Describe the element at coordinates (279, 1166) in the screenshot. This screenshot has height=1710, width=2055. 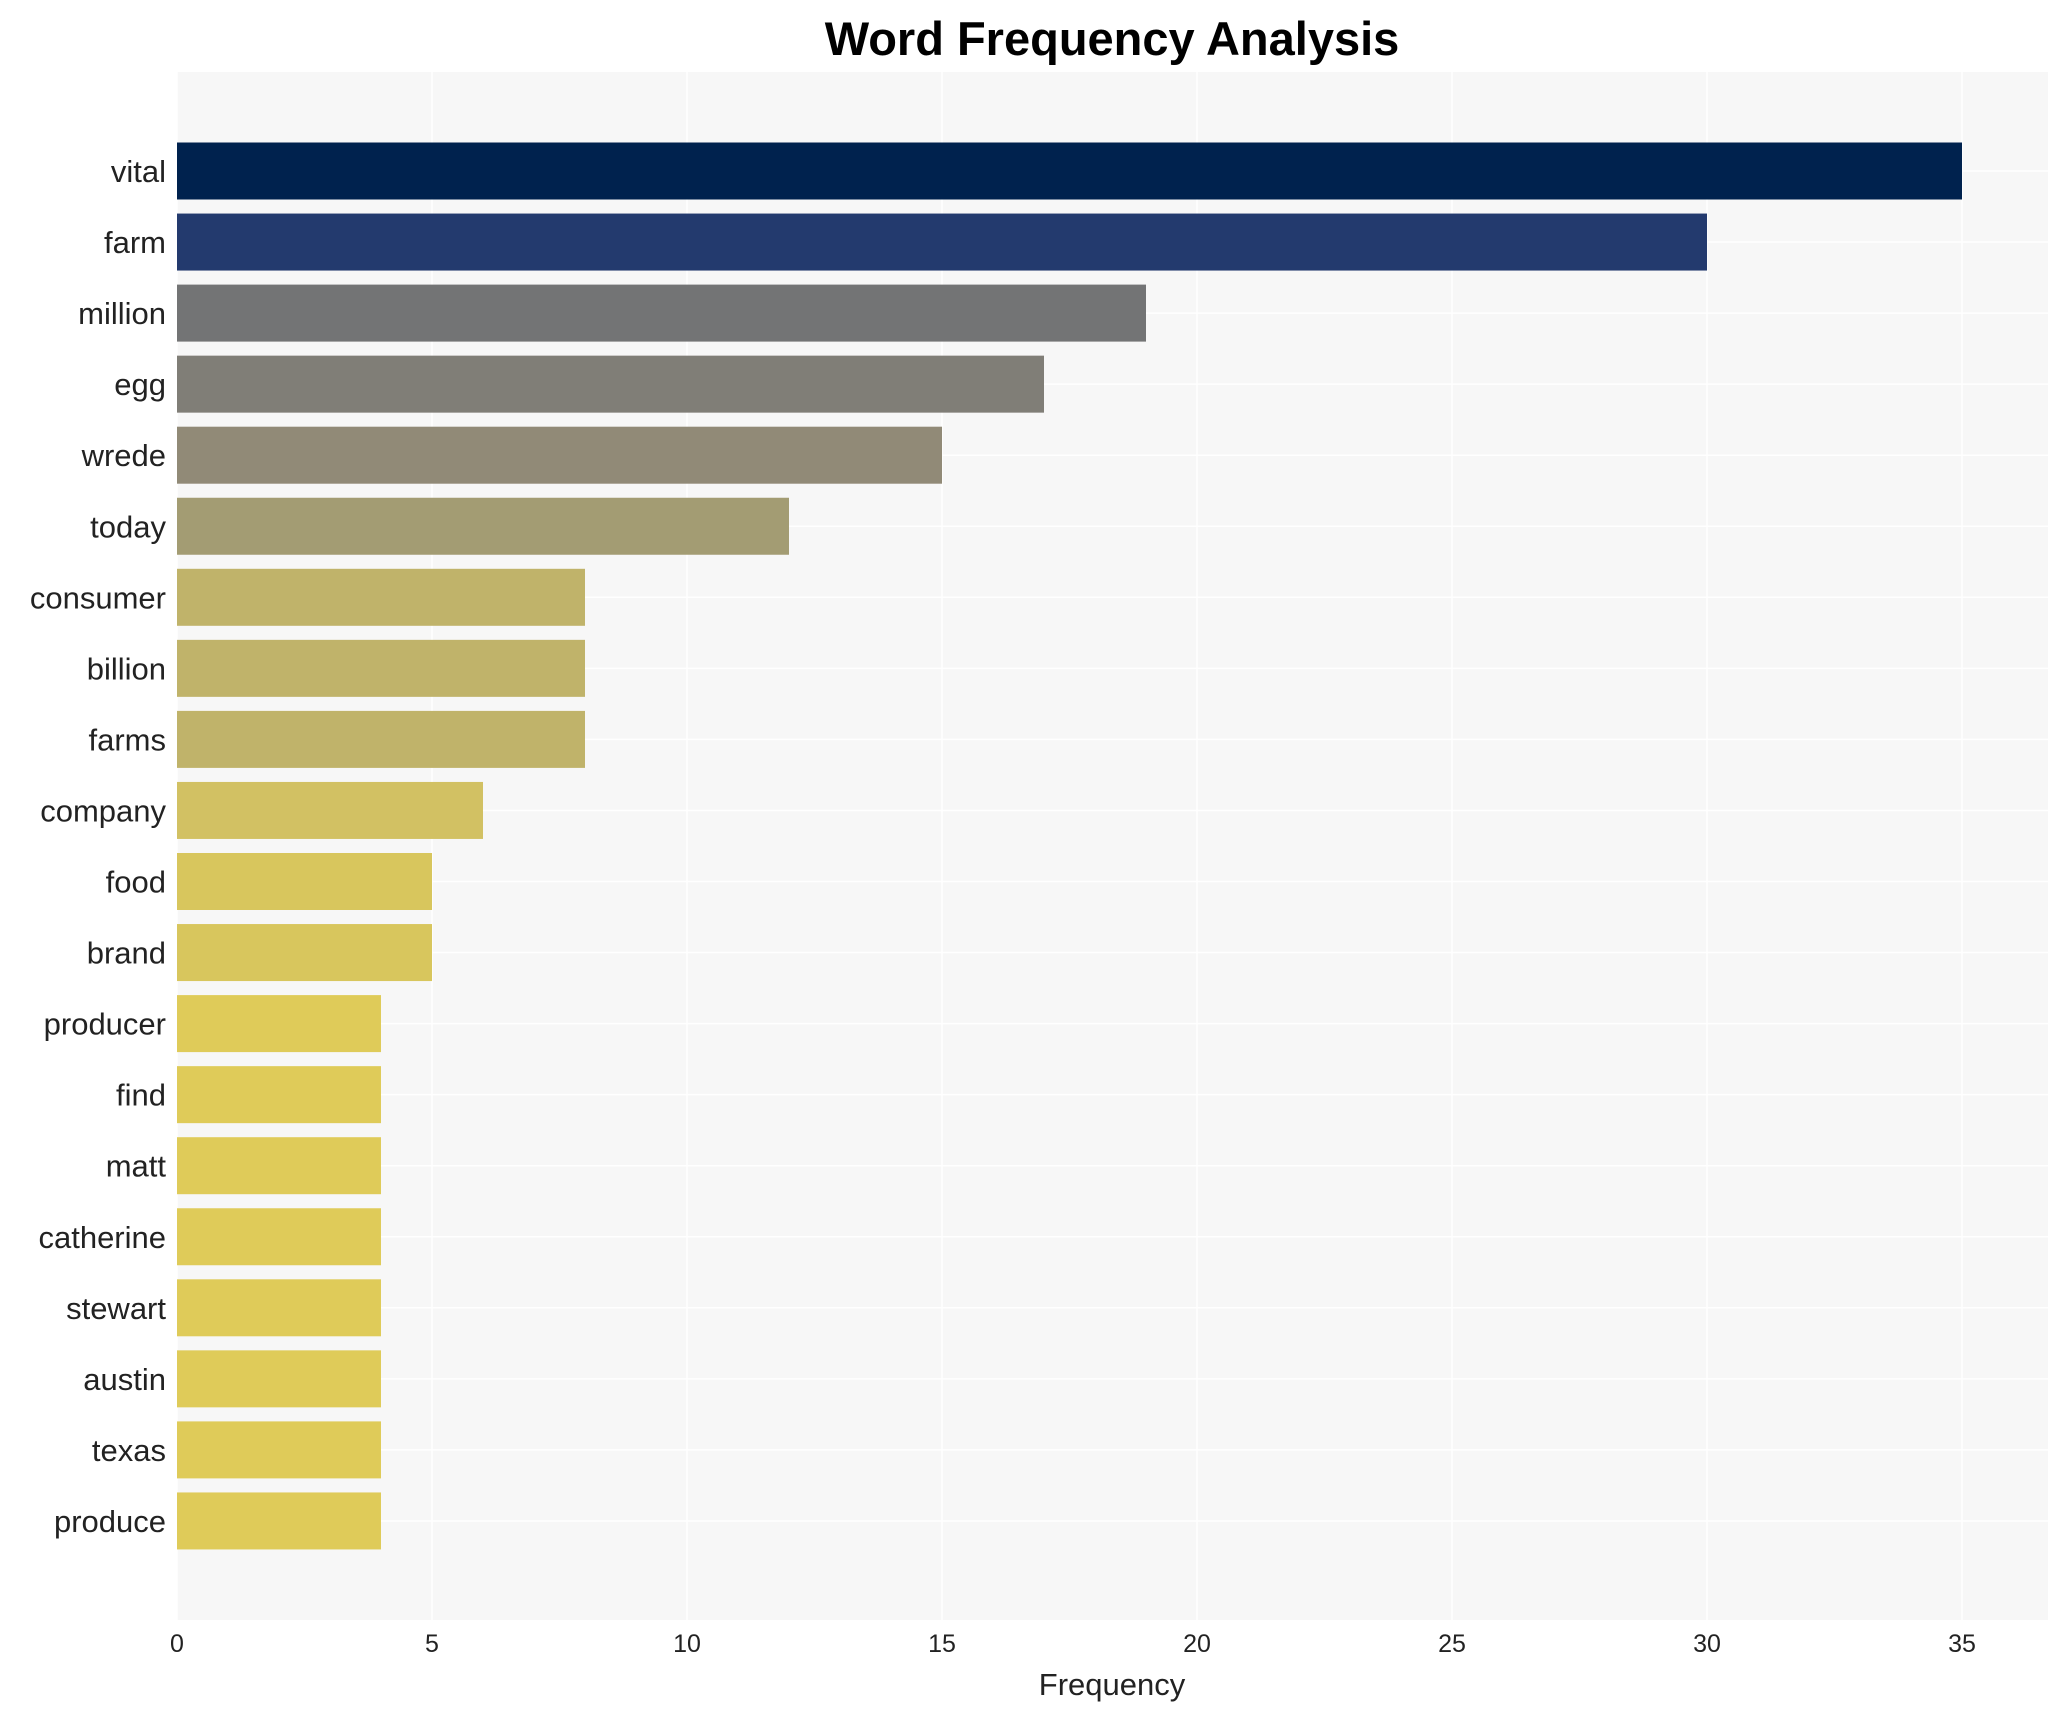
I see `bar-matt` at that location.